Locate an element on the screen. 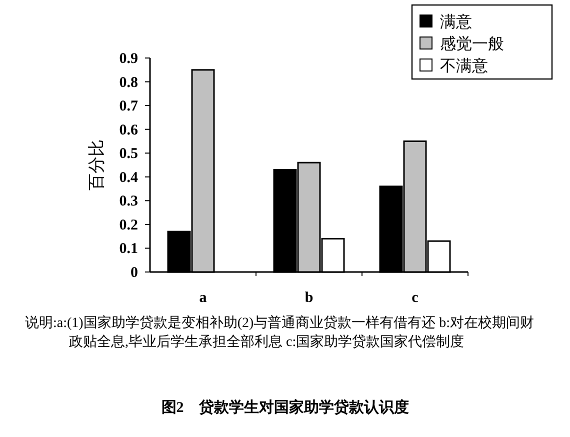  x-tick-label: c is located at coordinates (415, 298).